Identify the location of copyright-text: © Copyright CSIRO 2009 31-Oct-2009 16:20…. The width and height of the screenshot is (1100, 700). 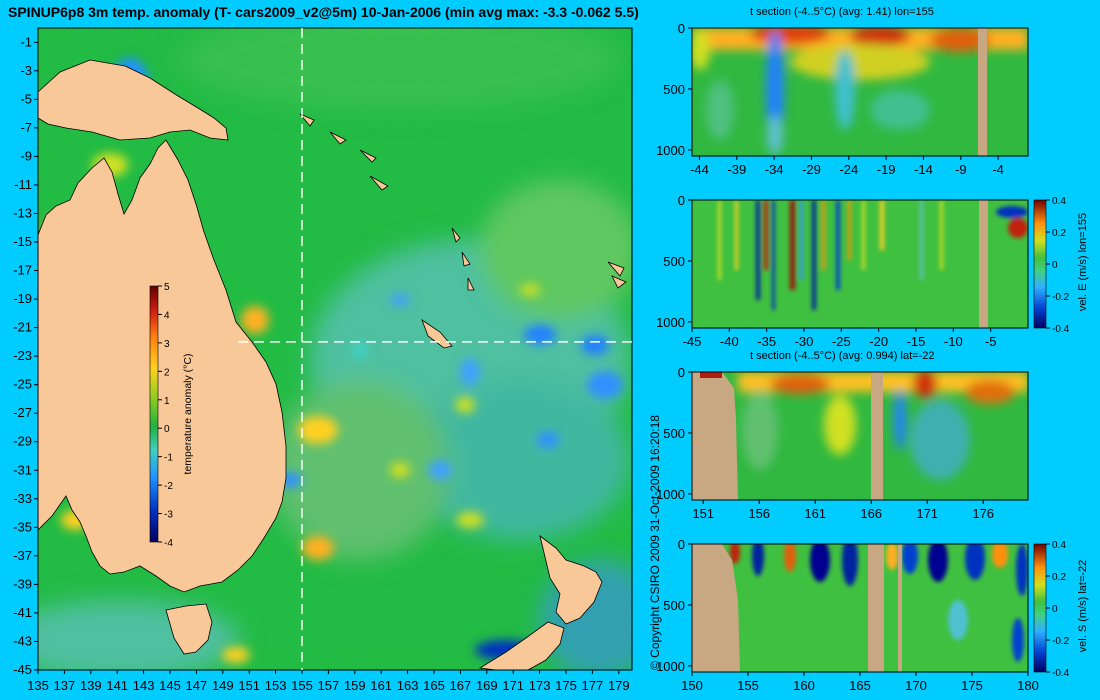
(655, 542).